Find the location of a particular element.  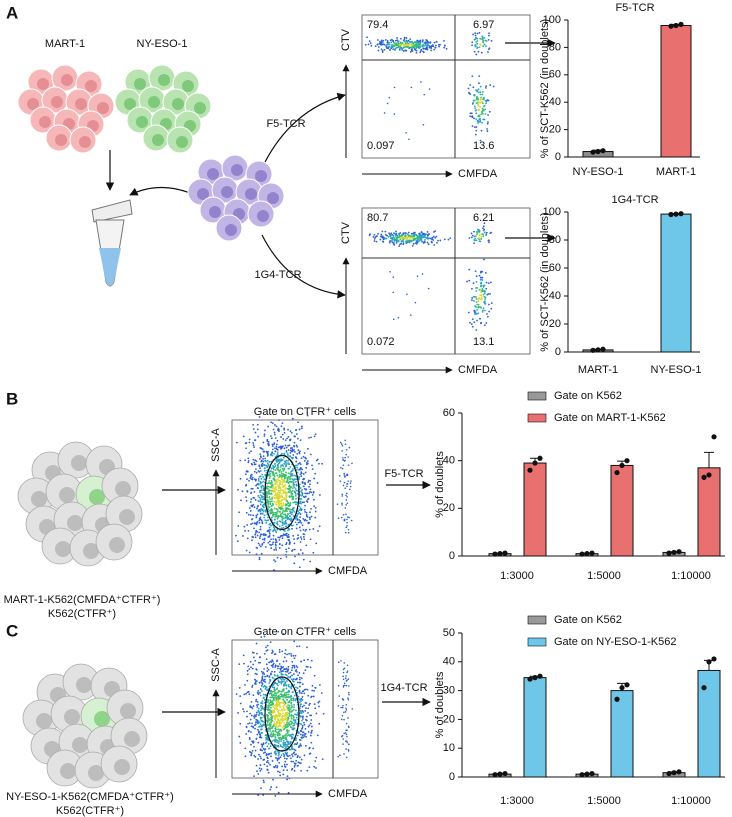

quadrant-value: 13.6 is located at coordinates (483, 146).